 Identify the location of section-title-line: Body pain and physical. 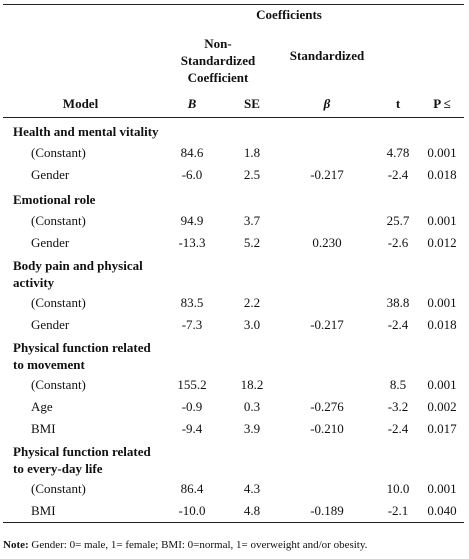
(78, 265).